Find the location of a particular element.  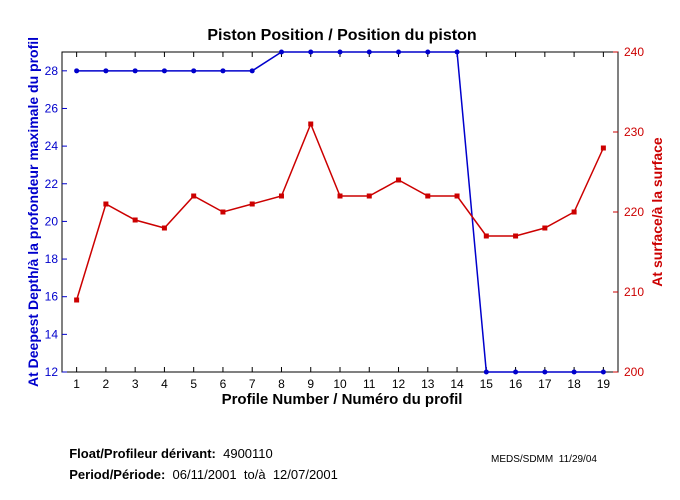

x-tick-label: 15 is located at coordinates (487, 384).